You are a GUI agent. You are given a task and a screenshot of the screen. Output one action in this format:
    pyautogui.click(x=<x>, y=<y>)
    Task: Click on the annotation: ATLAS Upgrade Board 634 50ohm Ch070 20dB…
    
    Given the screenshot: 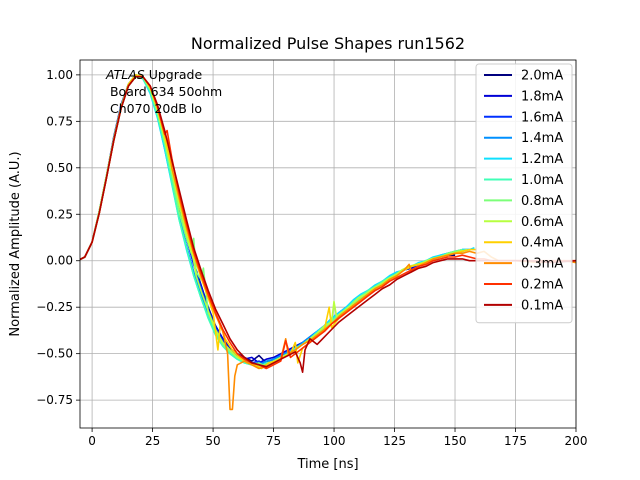 What is the action you would take?
    pyautogui.click(x=163, y=91)
    